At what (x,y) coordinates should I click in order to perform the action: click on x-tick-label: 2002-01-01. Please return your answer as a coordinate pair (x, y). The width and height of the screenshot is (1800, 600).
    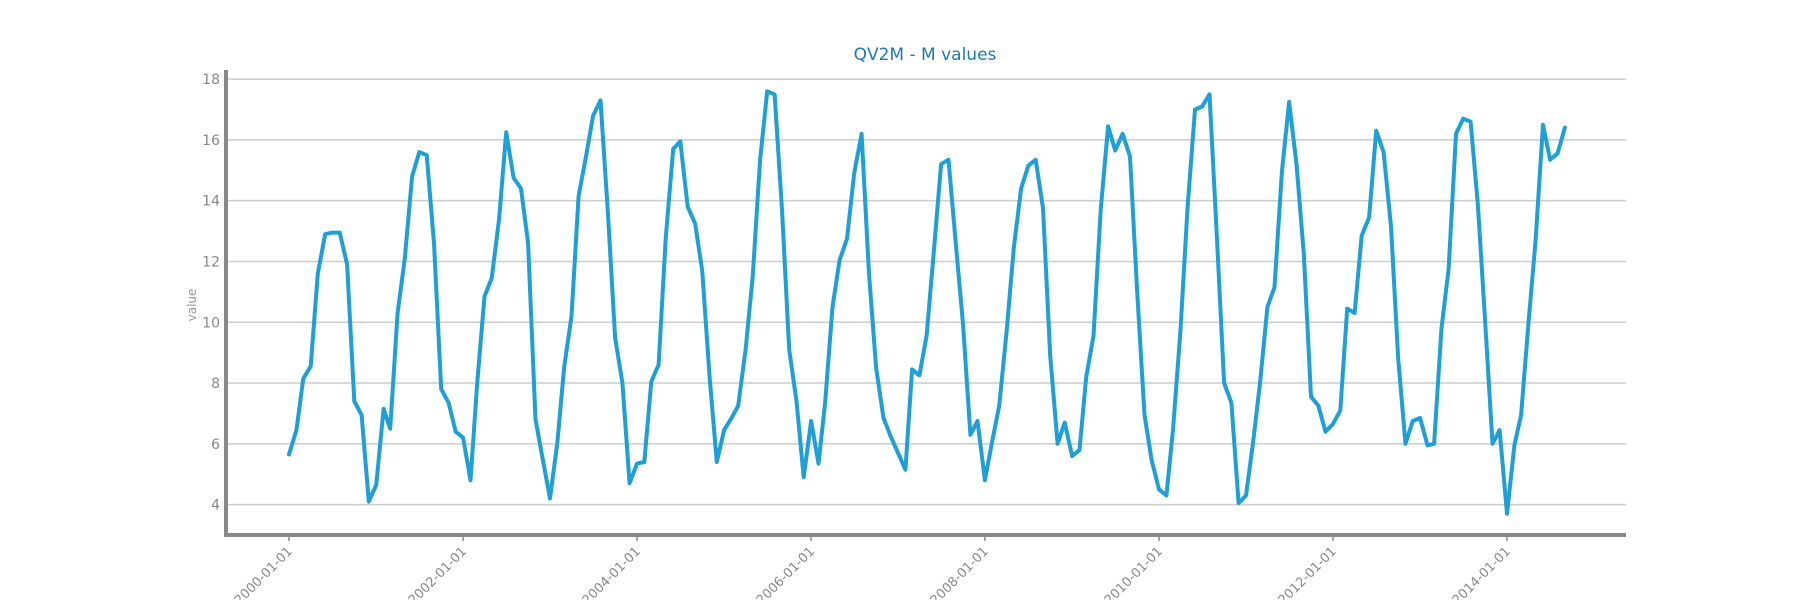
    Looking at the image, I should click on (438, 572).